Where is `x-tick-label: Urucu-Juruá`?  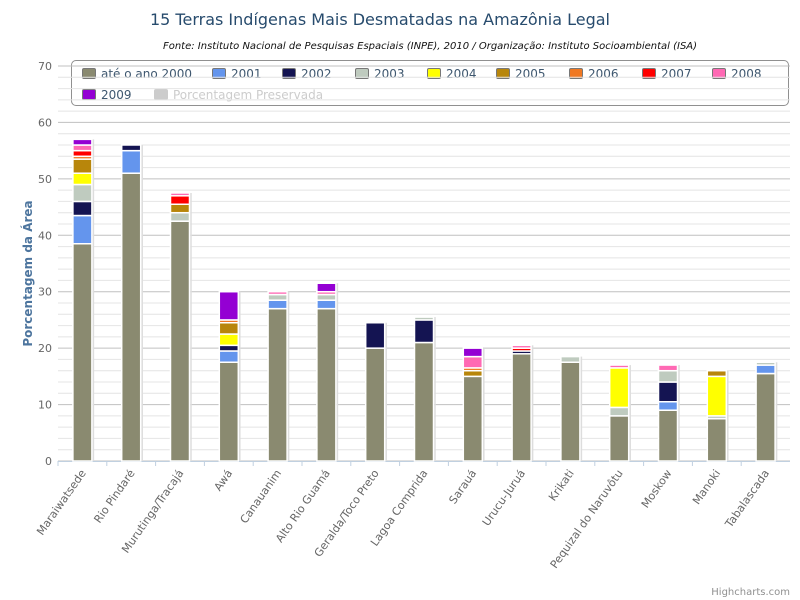 x-tick-label: Urucu-Juruá is located at coordinates (504, 497).